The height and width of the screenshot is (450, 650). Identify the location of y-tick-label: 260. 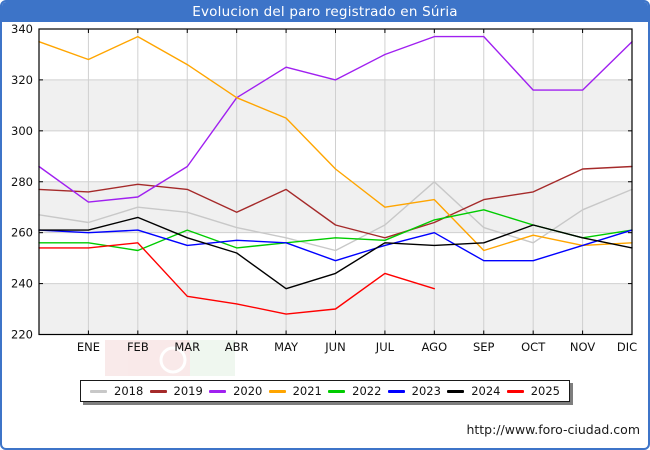
(22, 233).